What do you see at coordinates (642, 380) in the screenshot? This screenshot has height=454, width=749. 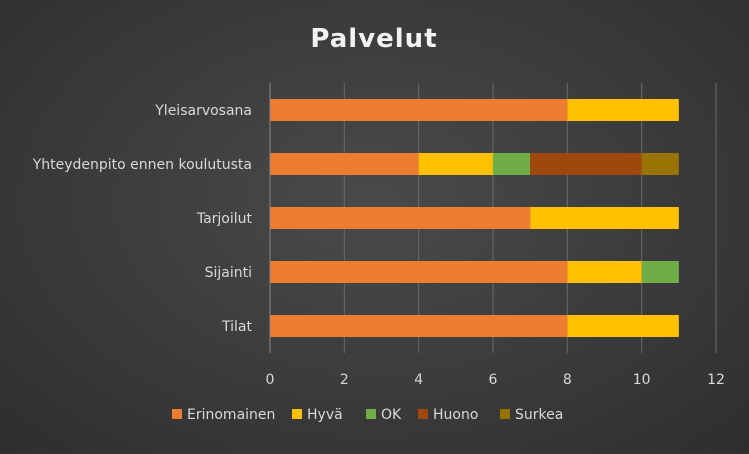 I see `x-tick-label: 10` at bounding box center [642, 380].